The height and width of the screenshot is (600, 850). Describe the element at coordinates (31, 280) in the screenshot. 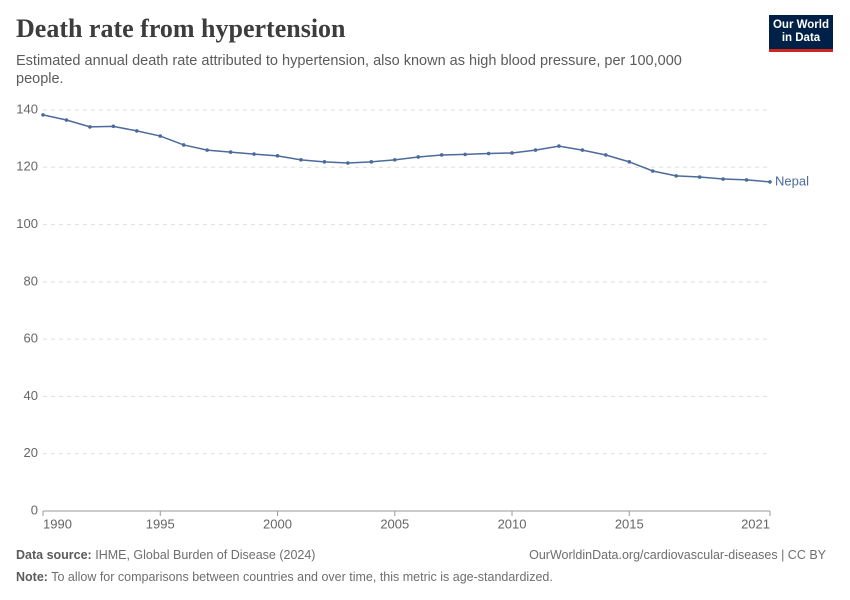

I see `y-tick-label: 80` at that location.